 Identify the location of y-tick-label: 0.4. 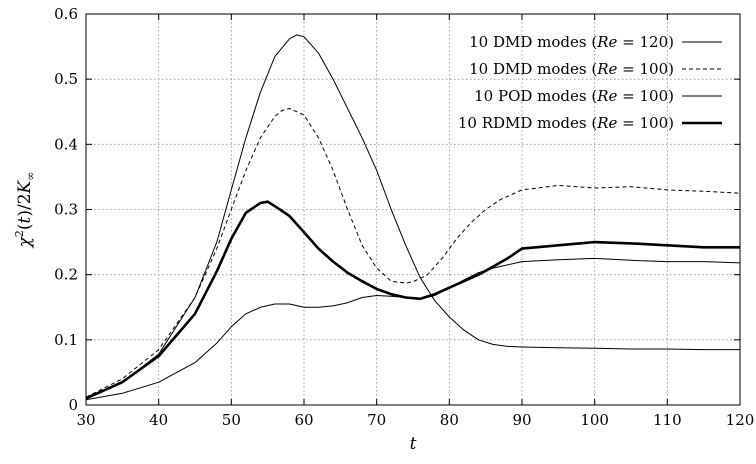
(66, 144).